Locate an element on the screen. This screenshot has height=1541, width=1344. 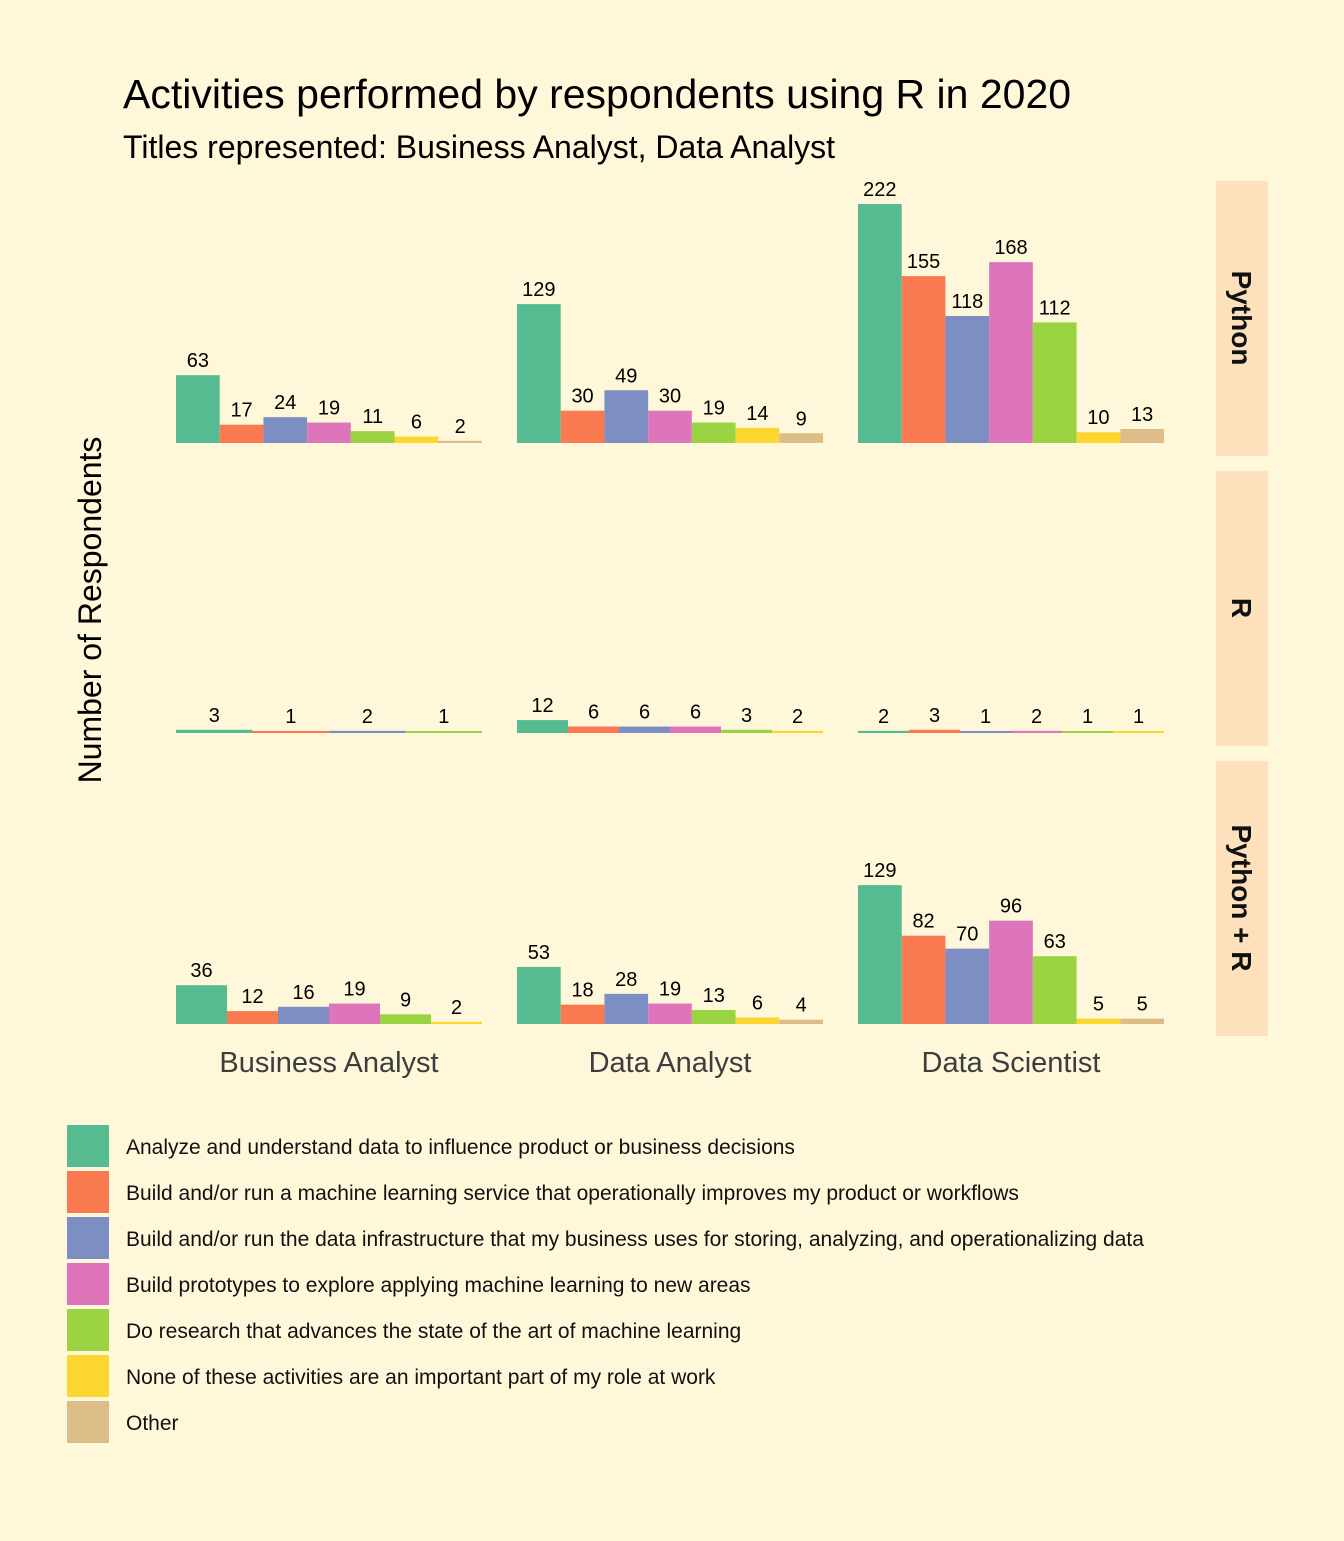
bar-value-label: 19 is located at coordinates (354, 990).